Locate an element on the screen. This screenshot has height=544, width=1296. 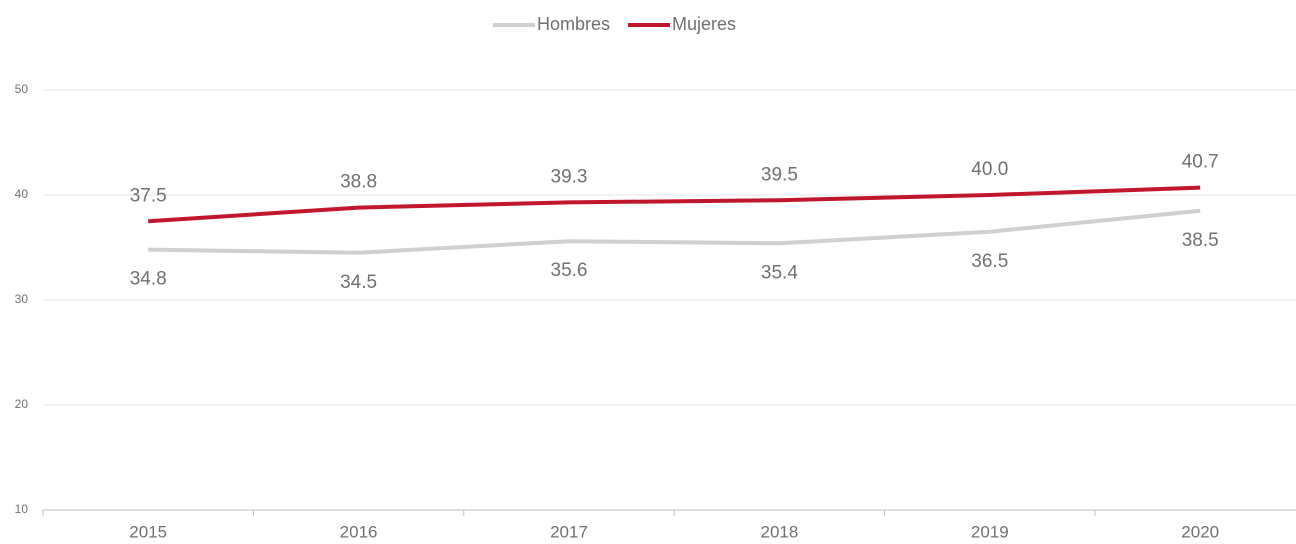
y-tick-label: 50 is located at coordinates (22, 89).